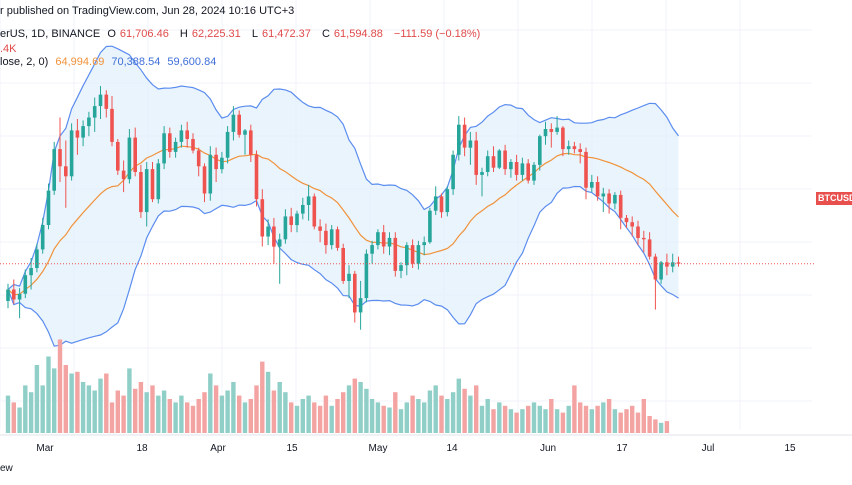  Describe the element at coordinates (622, 448) in the screenshot. I see `x-tick-label: 17` at that location.